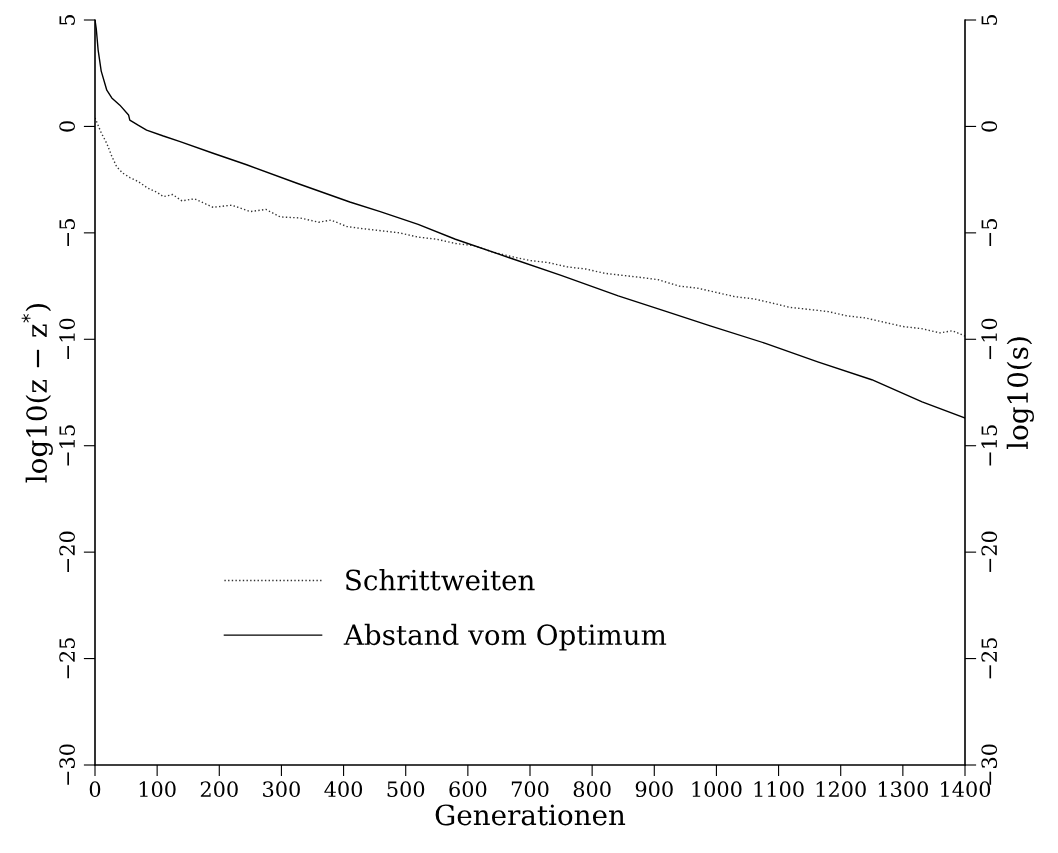 Image resolution: width=1058 pixels, height=853 pixels. Describe the element at coordinates (903, 789) in the screenshot. I see `x-tick-label: 1300` at that location.